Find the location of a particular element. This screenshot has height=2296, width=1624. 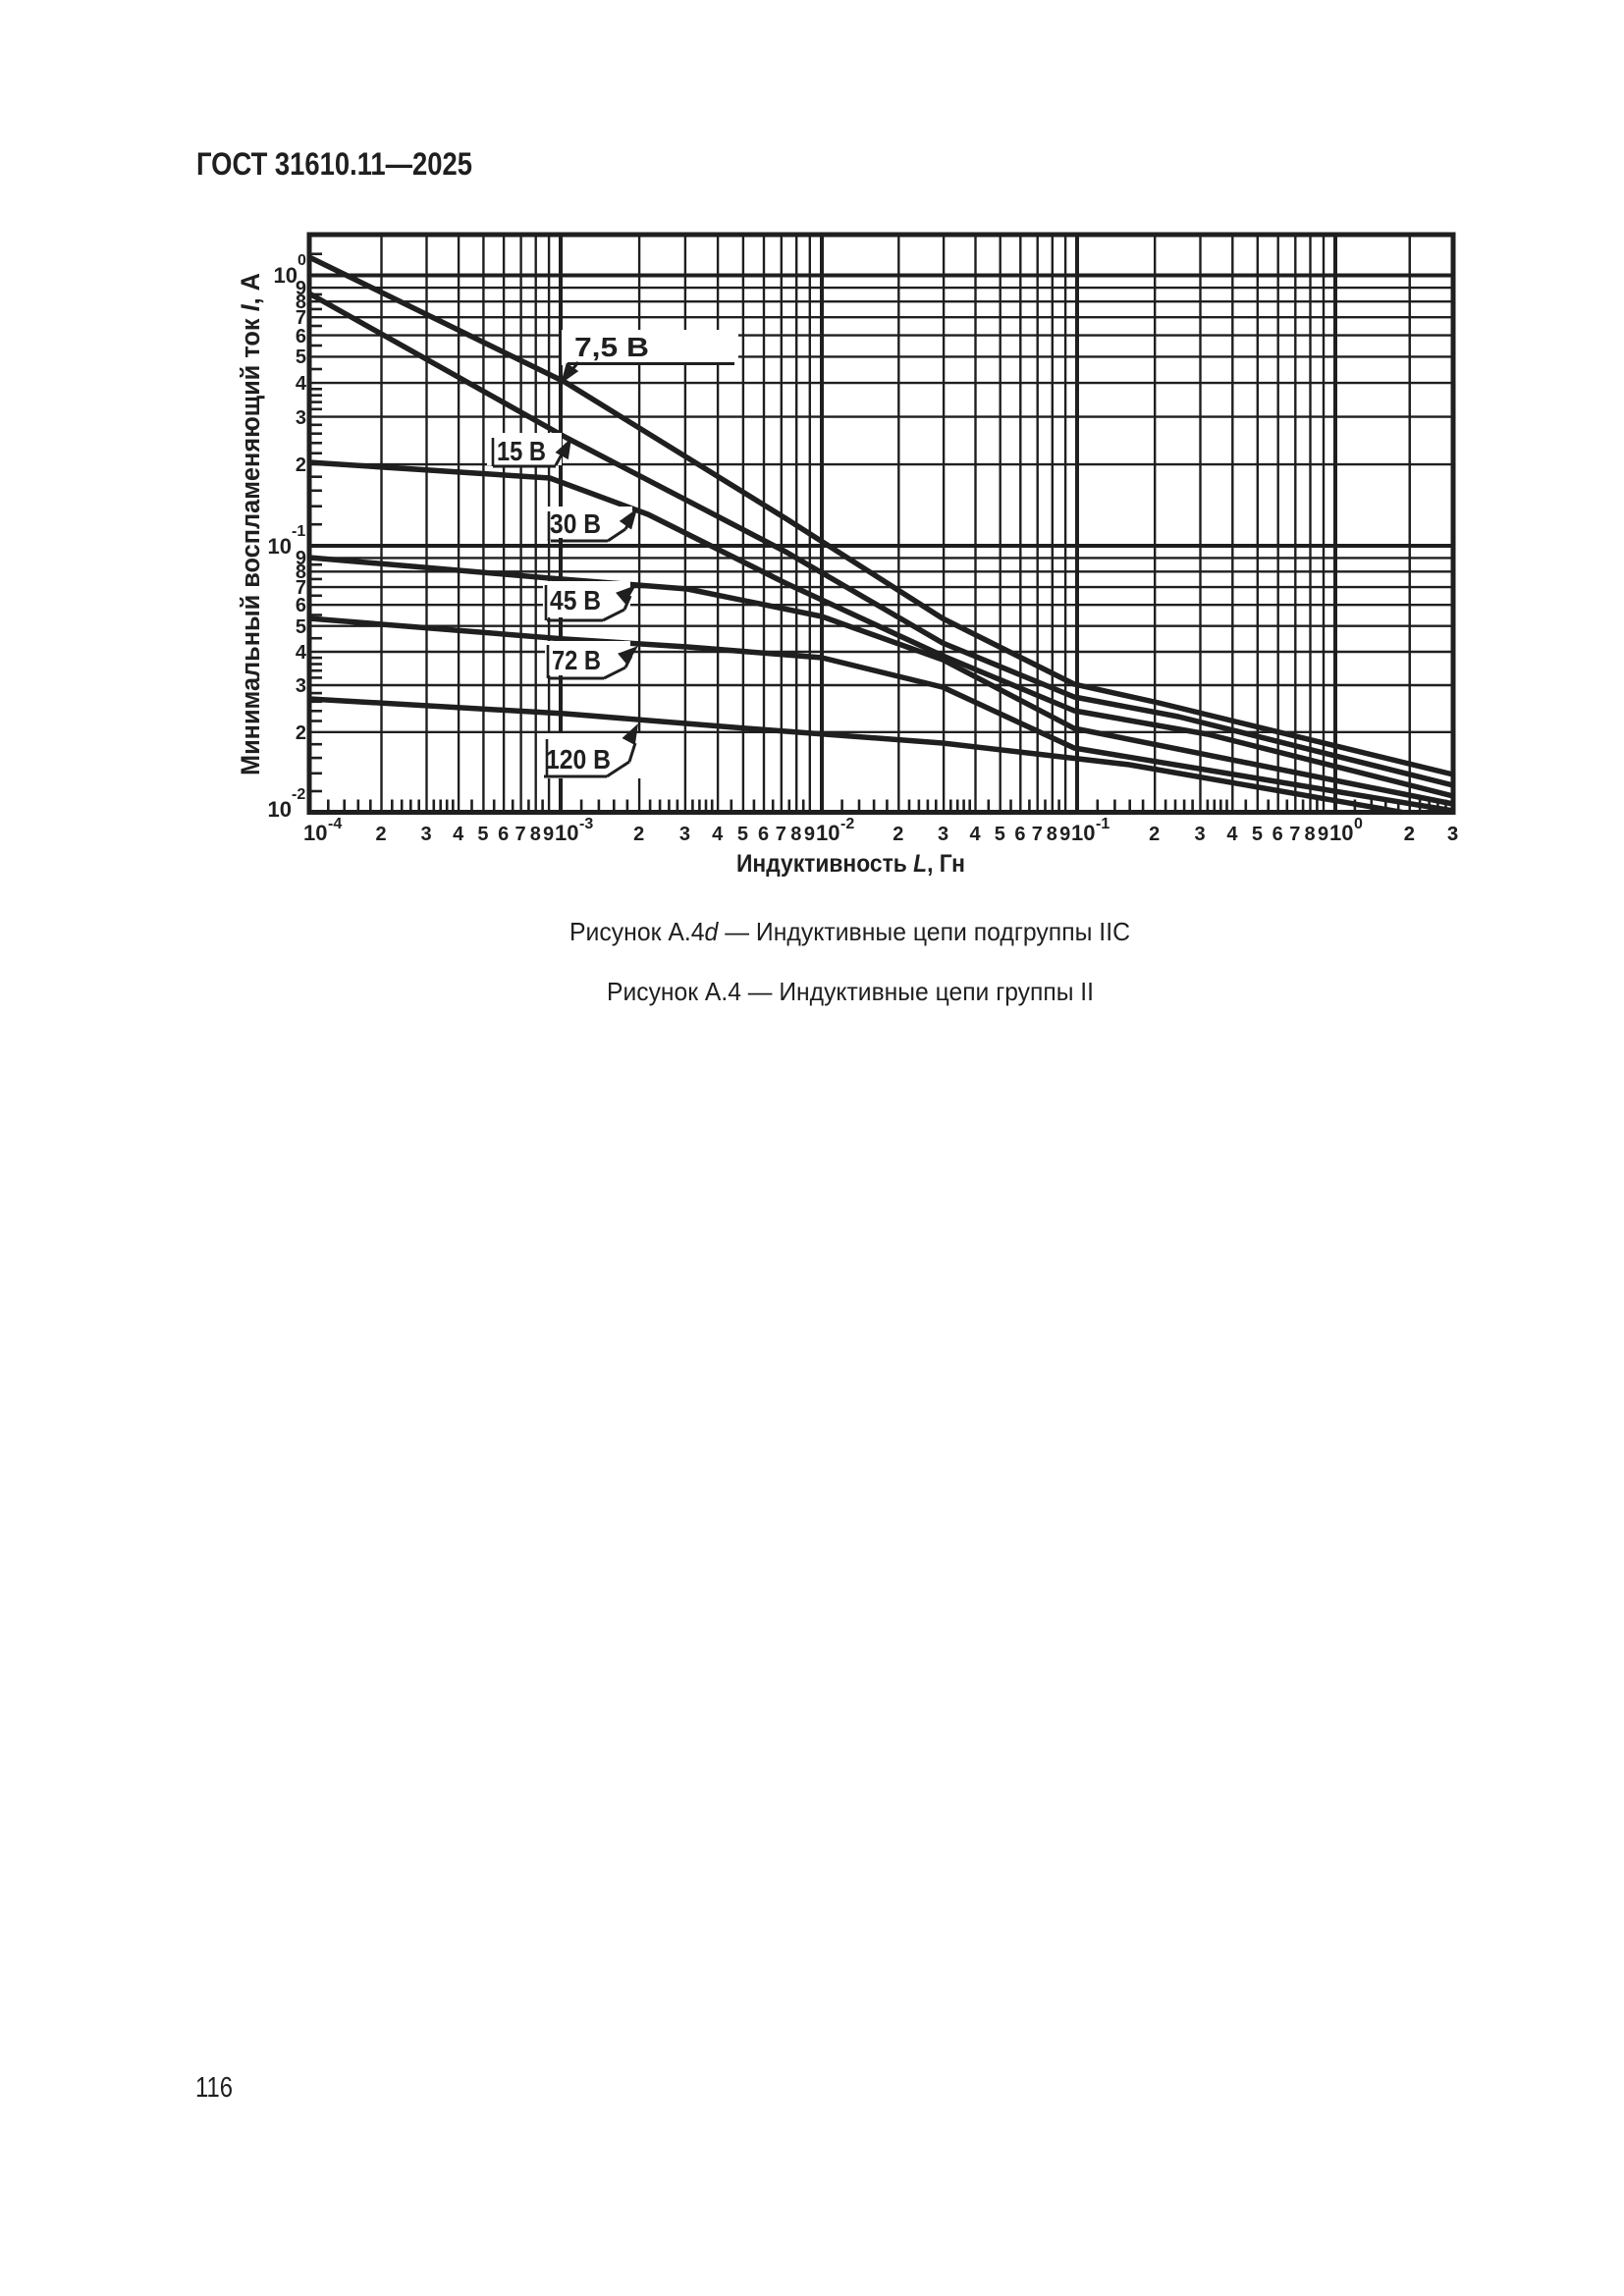

svg-text: 120 В is located at coordinates (578, 759).